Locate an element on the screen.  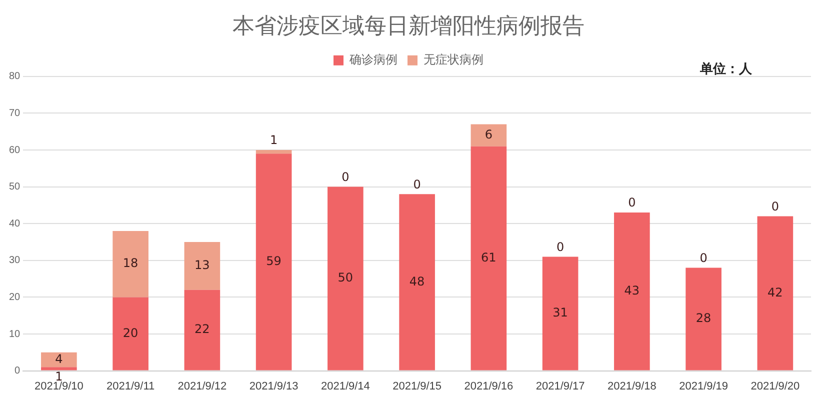
data-label: 61 is located at coordinates (488, 257).